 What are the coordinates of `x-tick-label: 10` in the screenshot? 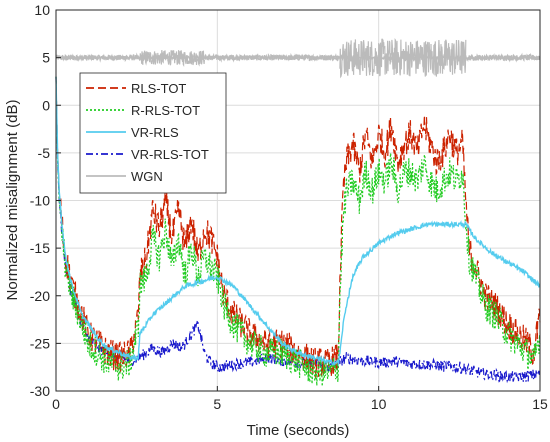 It's located at (379, 404).